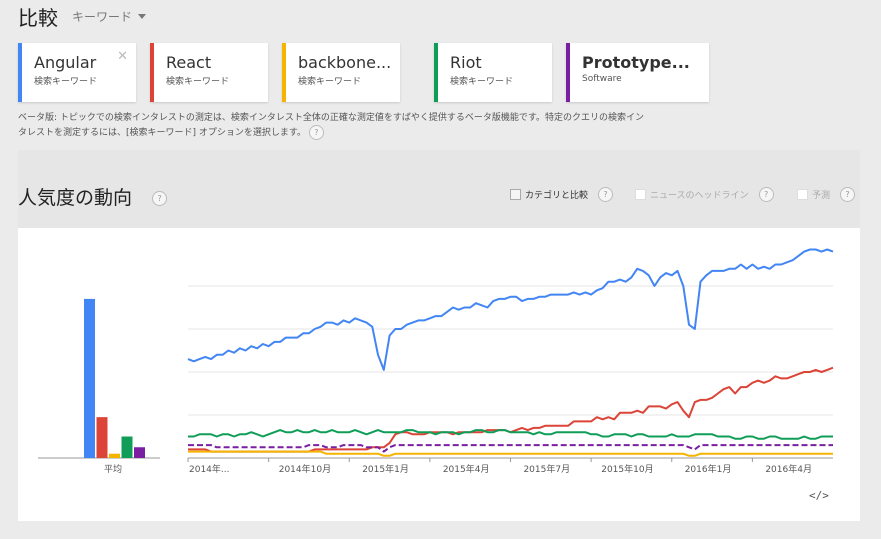  What do you see at coordinates (142, 16) in the screenshot?
I see `chevron-down-icon` at bounding box center [142, 16].